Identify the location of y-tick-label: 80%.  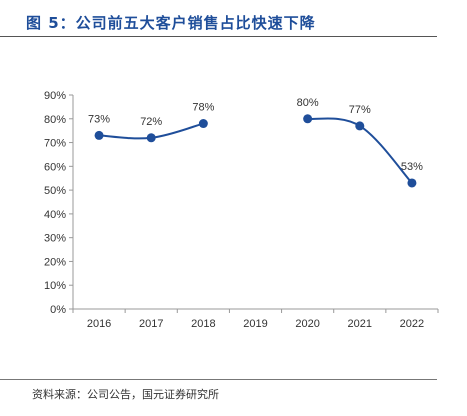
(55, 120).